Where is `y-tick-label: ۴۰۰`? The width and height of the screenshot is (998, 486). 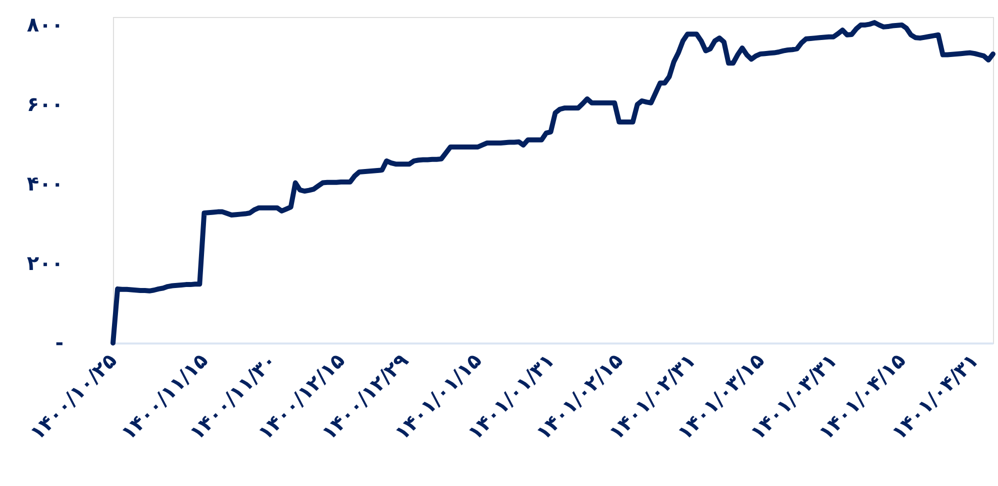 y-tick-label: ۴۰۰ is located at coordinates (45, 183).